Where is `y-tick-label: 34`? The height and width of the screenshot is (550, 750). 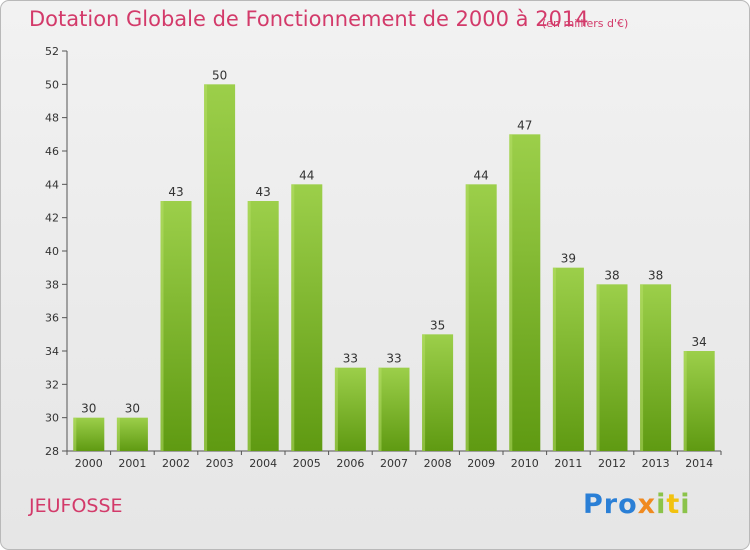
y-tick-label: 34 is located at coordinates (52, 351).